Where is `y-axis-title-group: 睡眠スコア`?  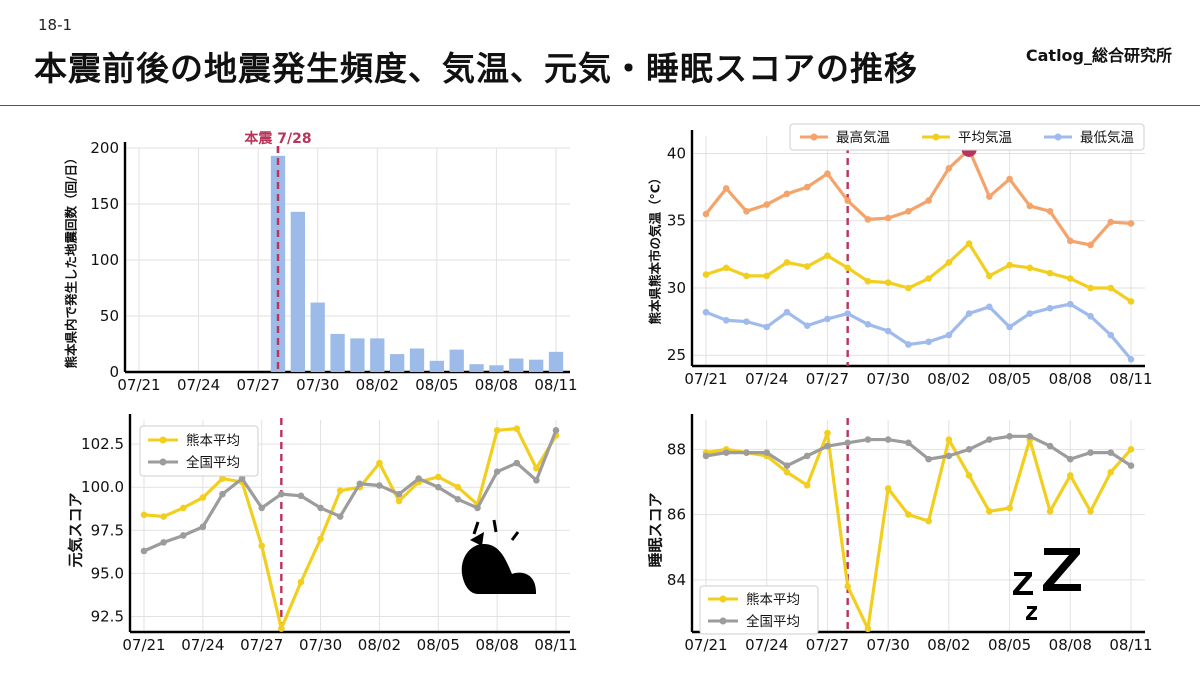
y-axis-title-group: 睡眠スコア is located at coordinates (656, 529).